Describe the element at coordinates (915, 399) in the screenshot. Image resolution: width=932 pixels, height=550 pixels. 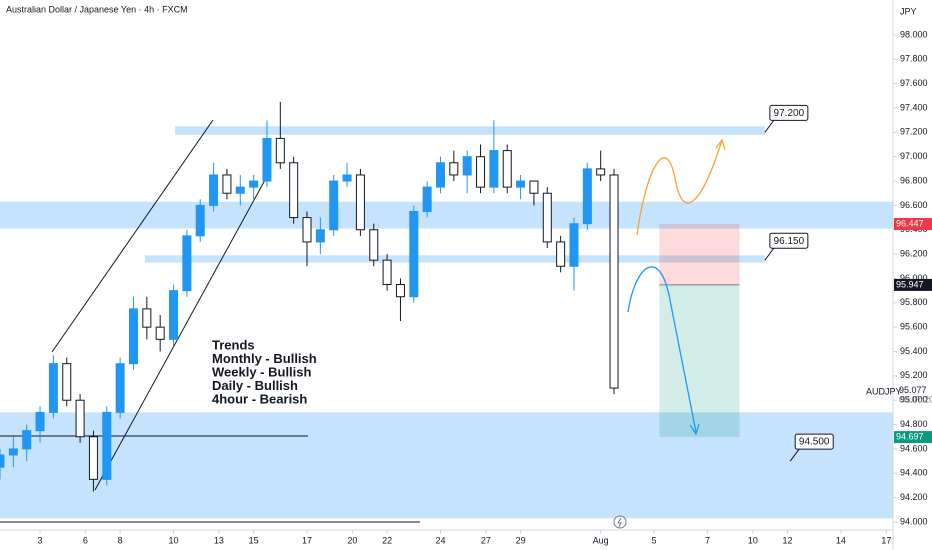
I see `countdown: 03:07:20` at that location.